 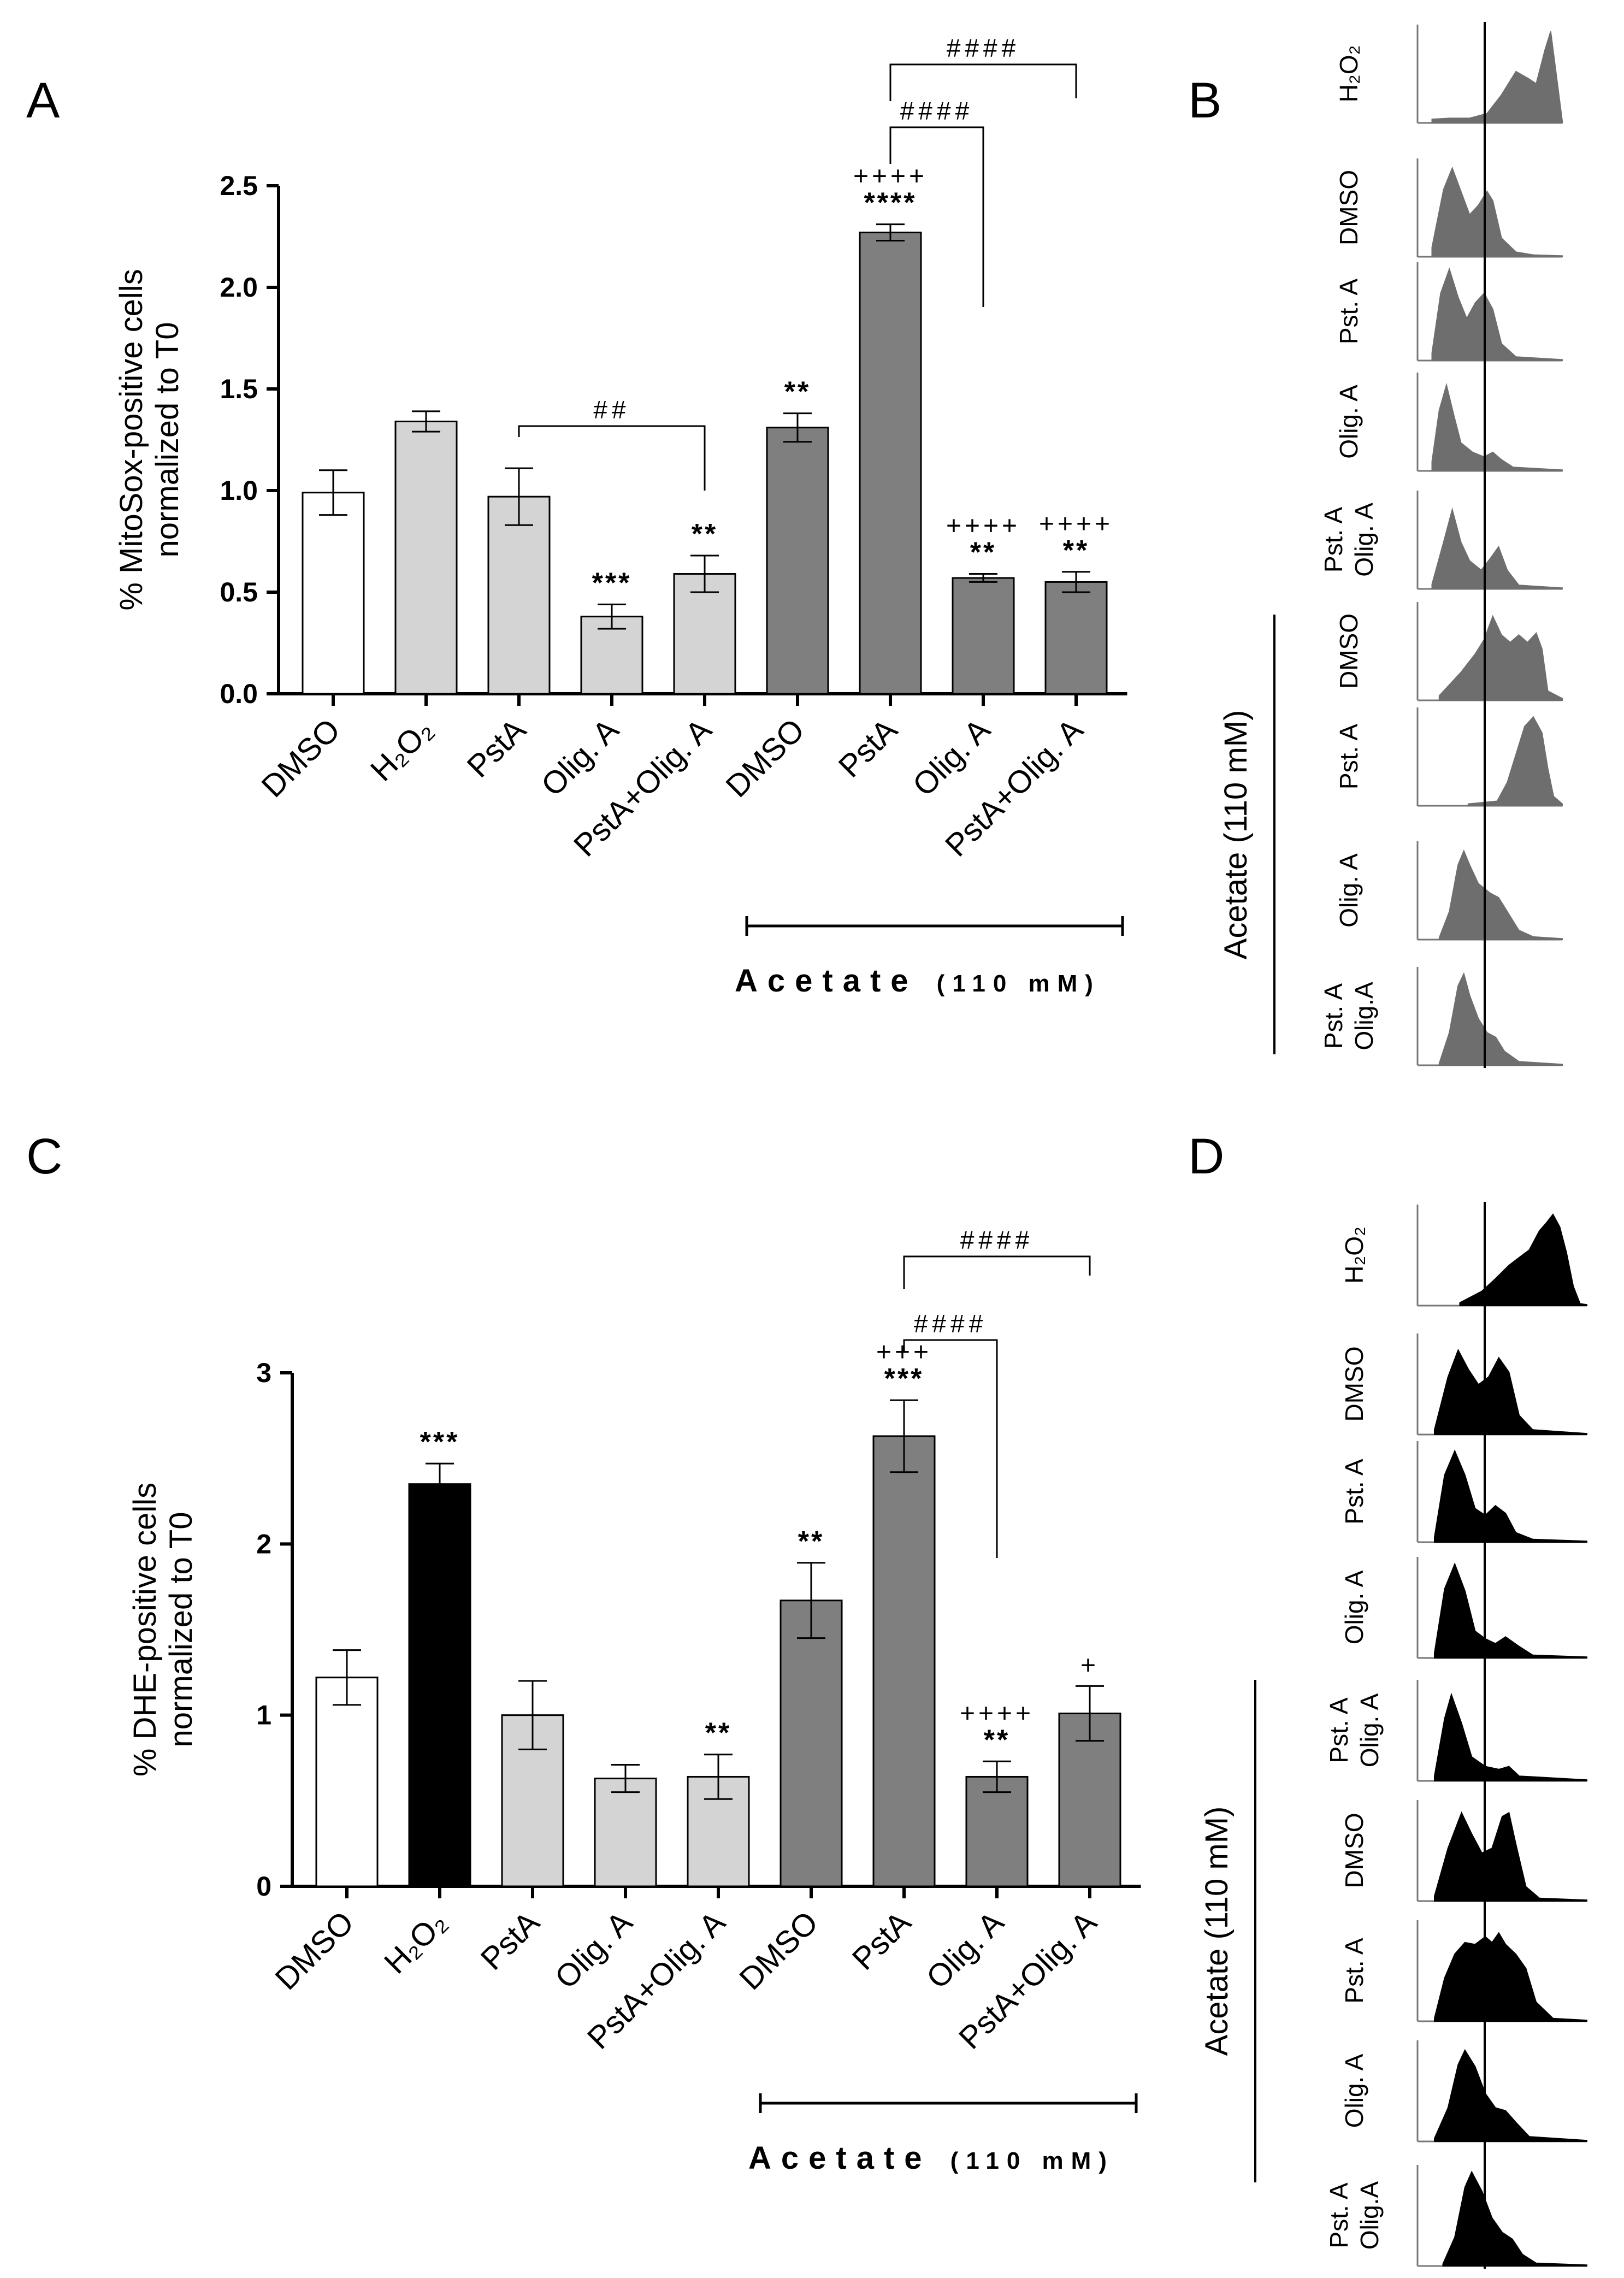 I want to click on x-tick-label: H₂O₂, so click(x=402, y=750).